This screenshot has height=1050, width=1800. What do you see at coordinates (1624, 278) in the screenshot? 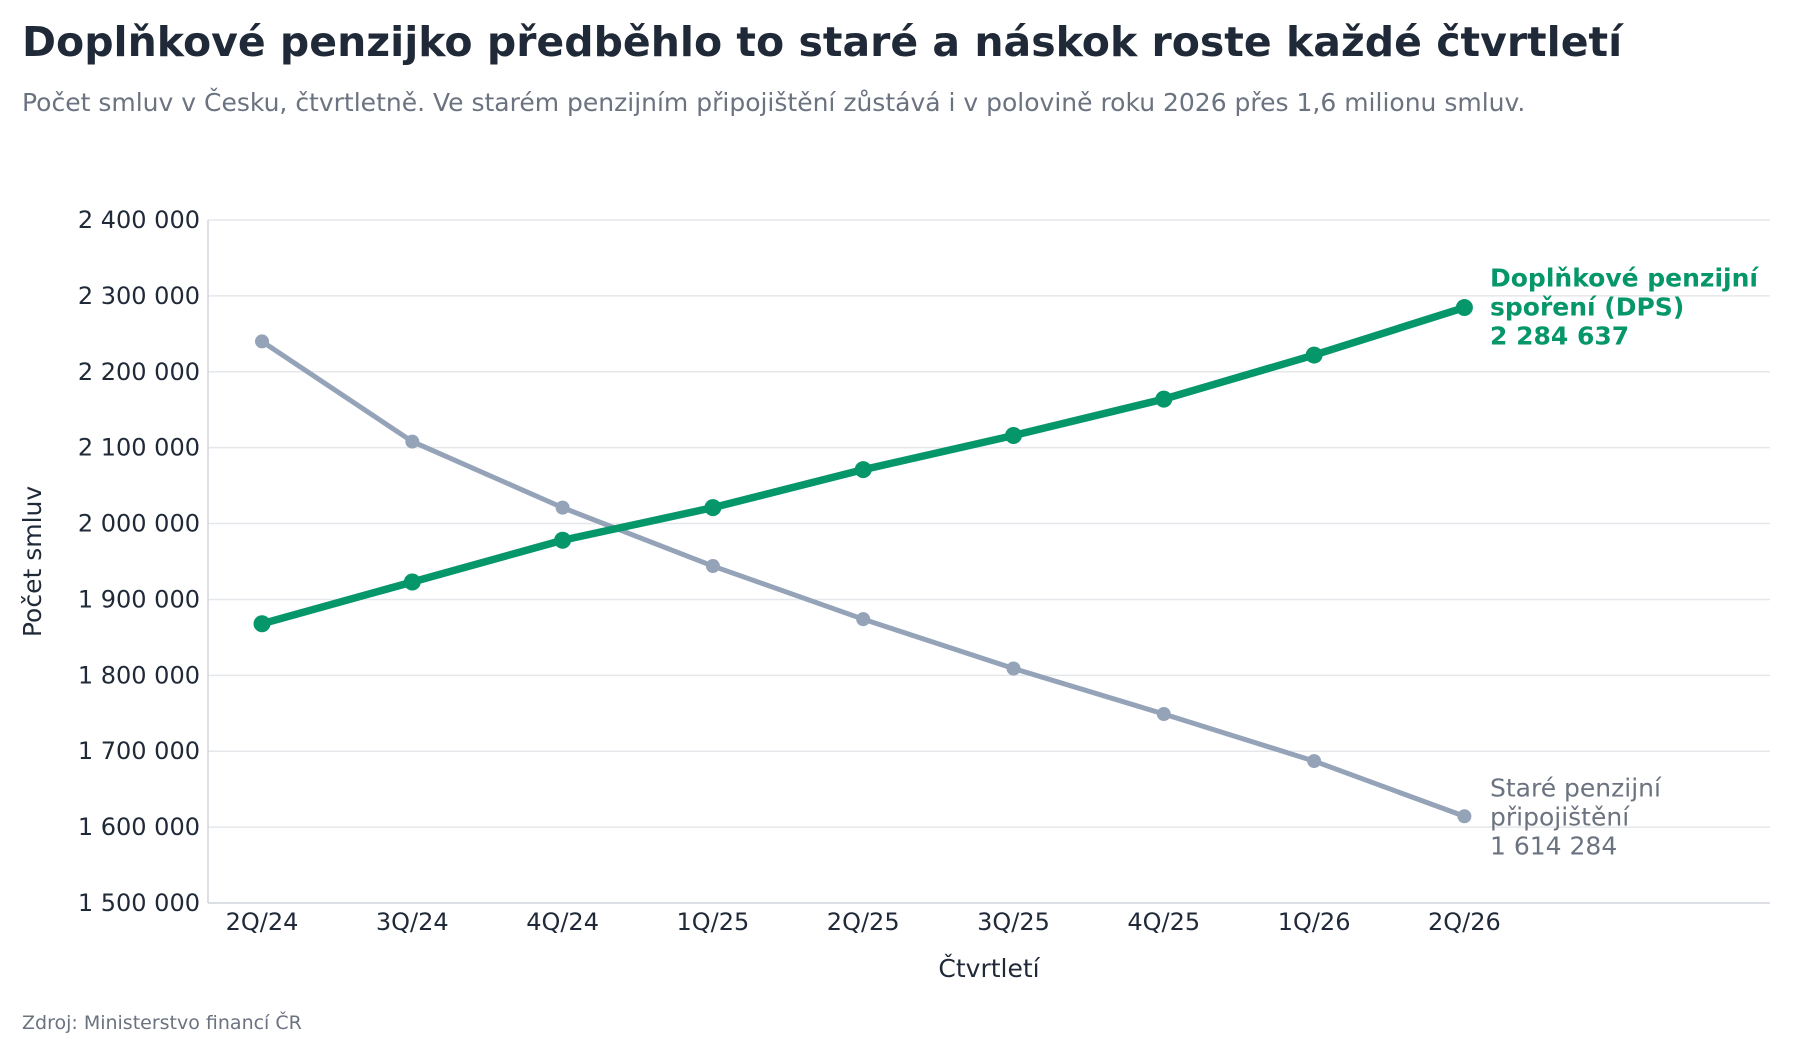
I see `end-label-line: Doplňkové penzijní` at bounding box center [1624, 278].